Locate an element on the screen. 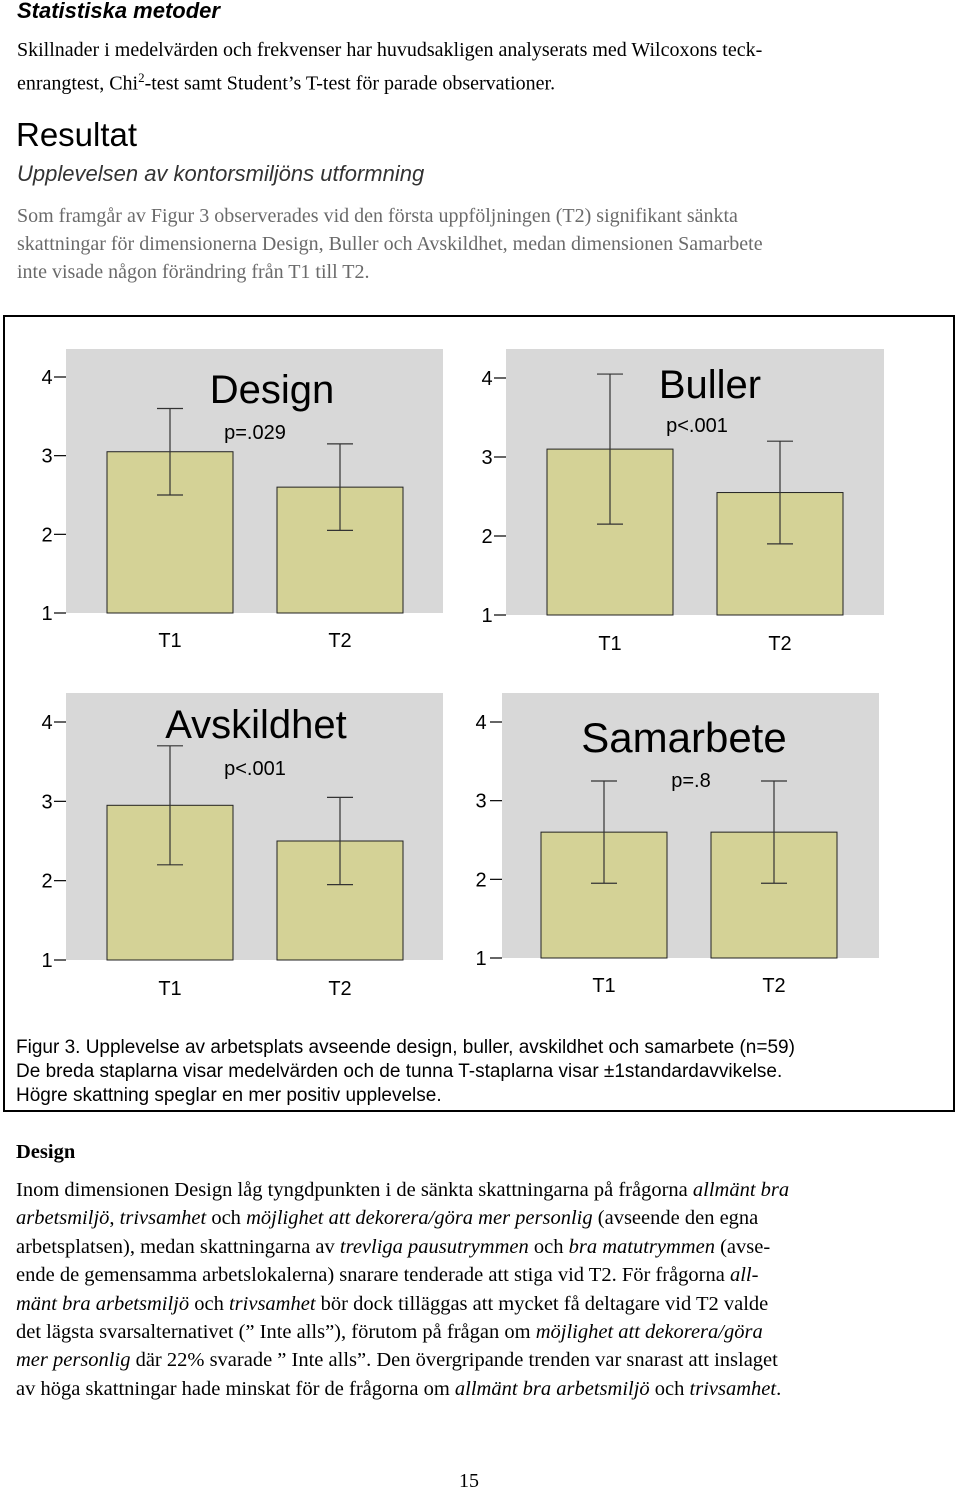  avskildhet-category-label: T2 is located at coordinates (339, 989).